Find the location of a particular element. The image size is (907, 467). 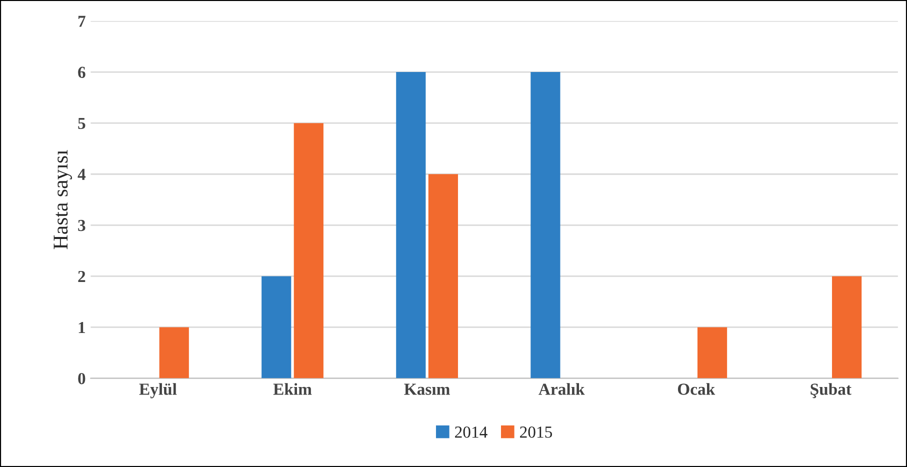

x-tick-label: Aralık is located at coordinates (561, 389).